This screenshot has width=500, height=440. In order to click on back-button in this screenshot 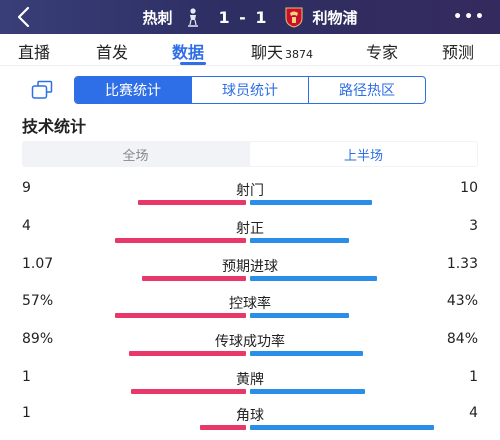, I will do `click(25, 17)`.